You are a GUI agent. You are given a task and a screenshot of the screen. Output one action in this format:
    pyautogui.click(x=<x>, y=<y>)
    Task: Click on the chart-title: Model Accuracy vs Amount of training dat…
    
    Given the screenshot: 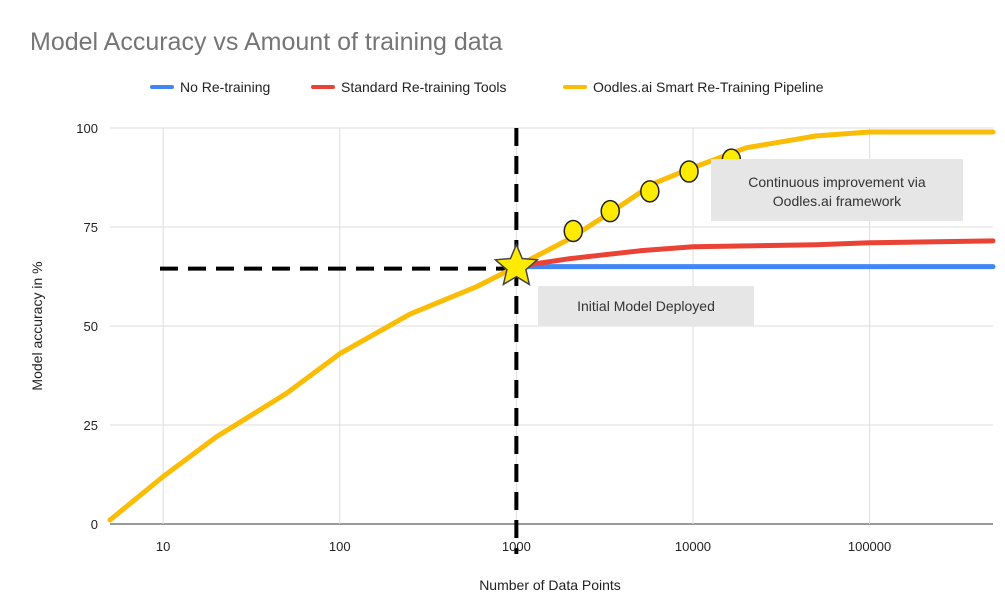 What is the action you would take?
    pyautogui.click(x=266, y=42)
    